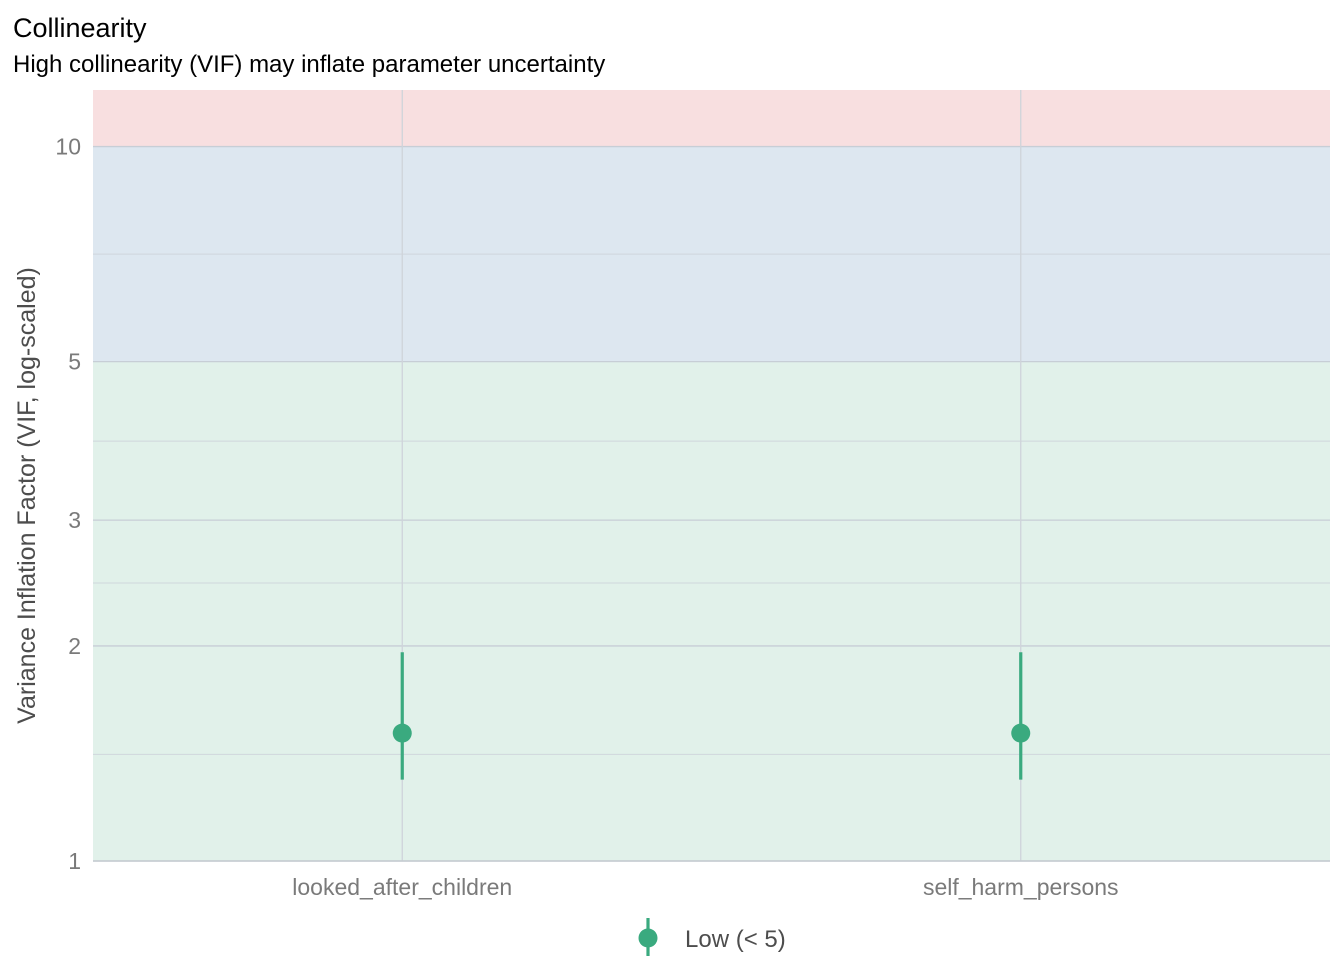  I want to click on x-tick-label: looked_after_children, so click(402, 887).